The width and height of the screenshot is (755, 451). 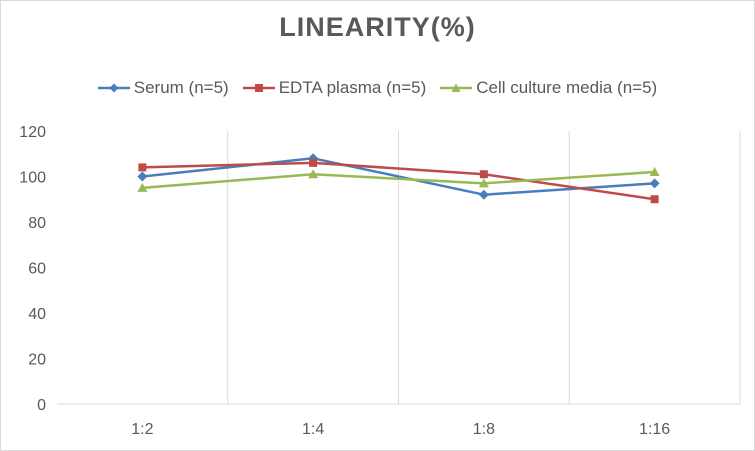 What do you see at coordinates (32, 178) in the screenshot?
I see `y-tick-label: 100` at bounding box center [32, 178].